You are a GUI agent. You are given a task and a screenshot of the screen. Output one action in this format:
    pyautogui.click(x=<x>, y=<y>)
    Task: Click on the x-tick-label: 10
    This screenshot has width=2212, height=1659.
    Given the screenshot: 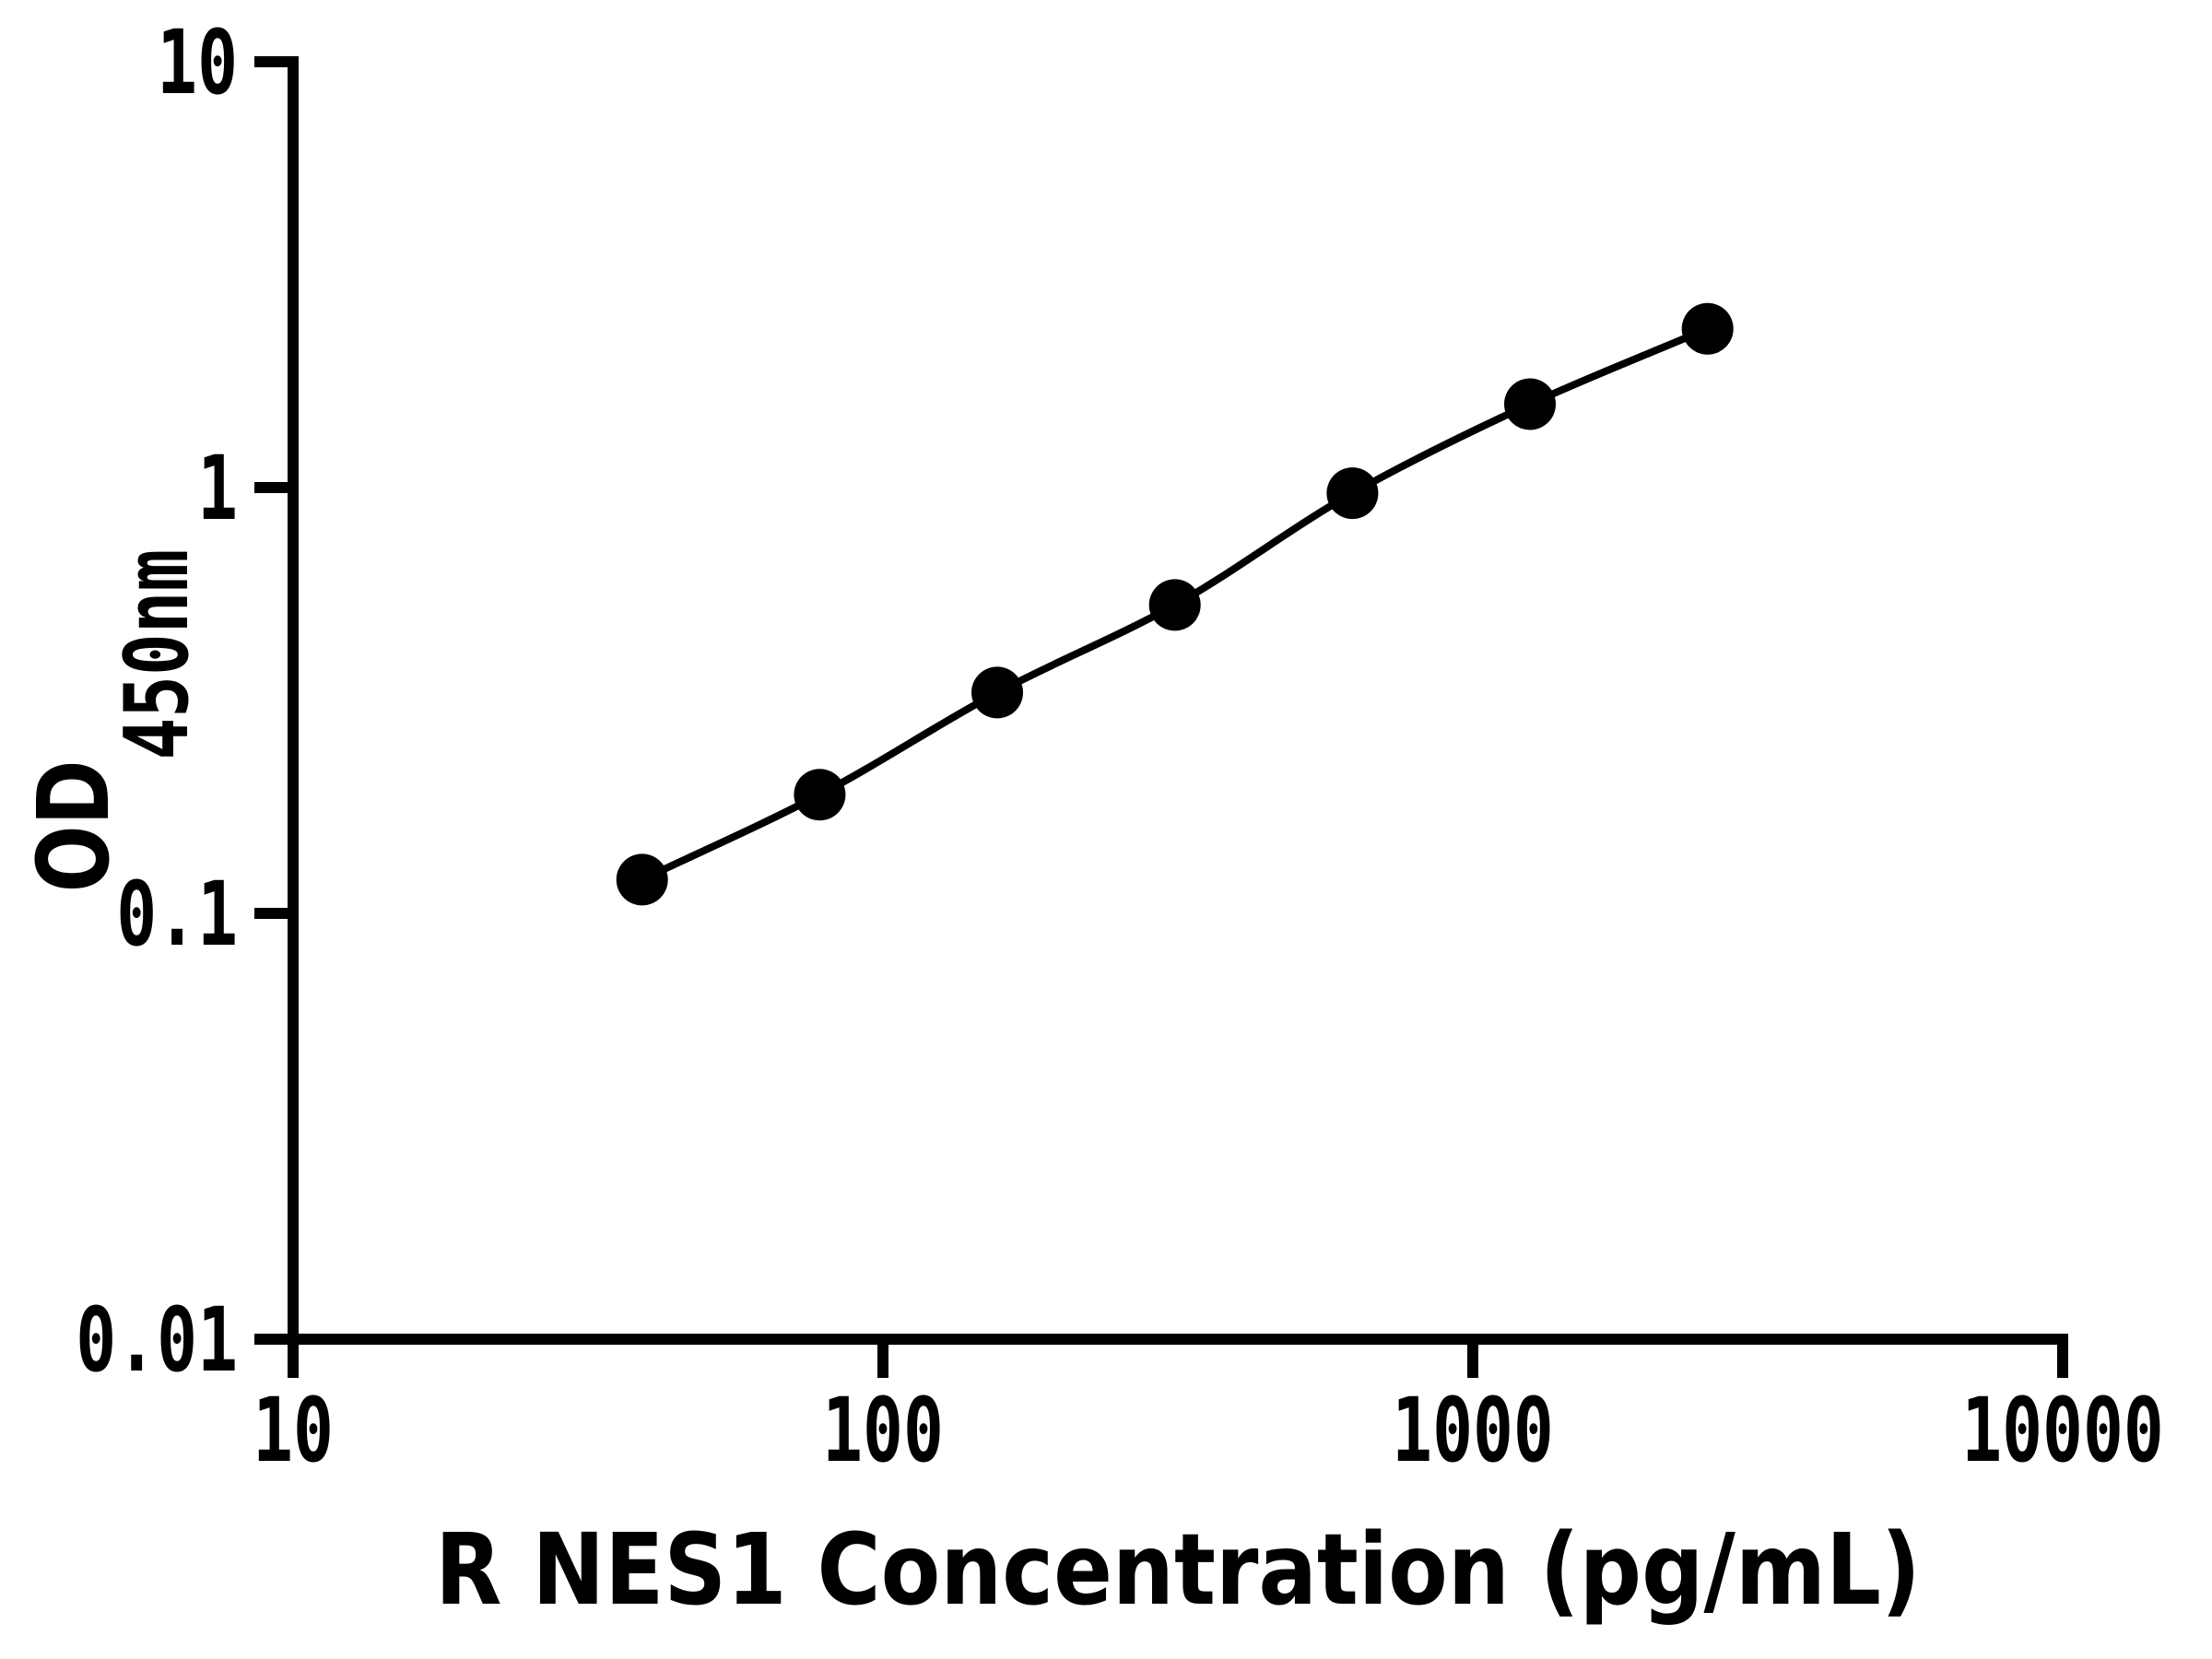 What is the action you would take?
    pyautogui.click(x=293, y=1431)
    